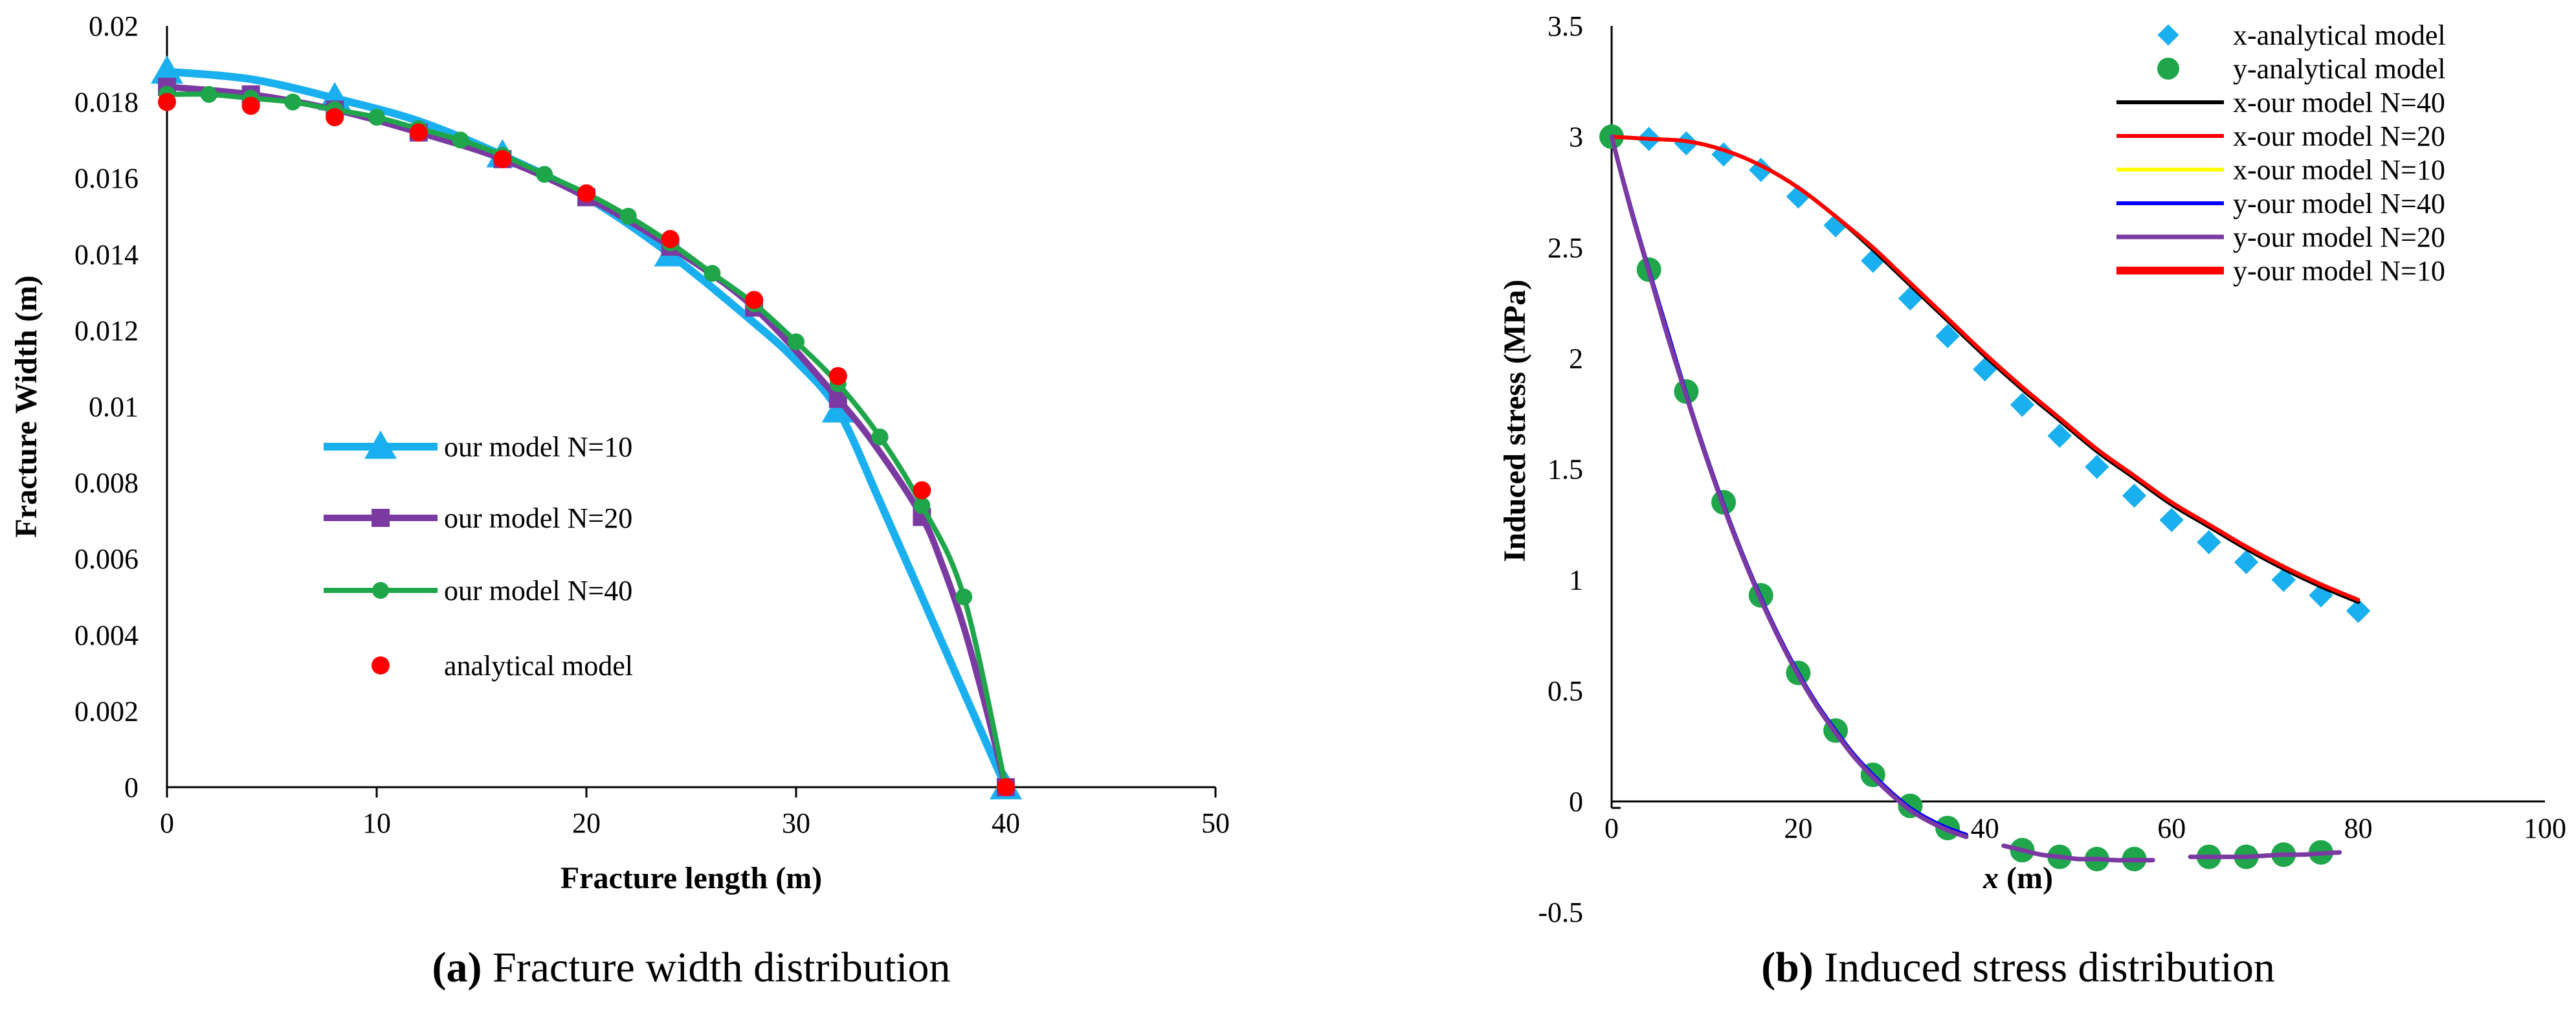 Image resolution: width=2576 pixels, height=1017 pixels. I want to click on chart-b-legend-marker, so click(2168, 69).